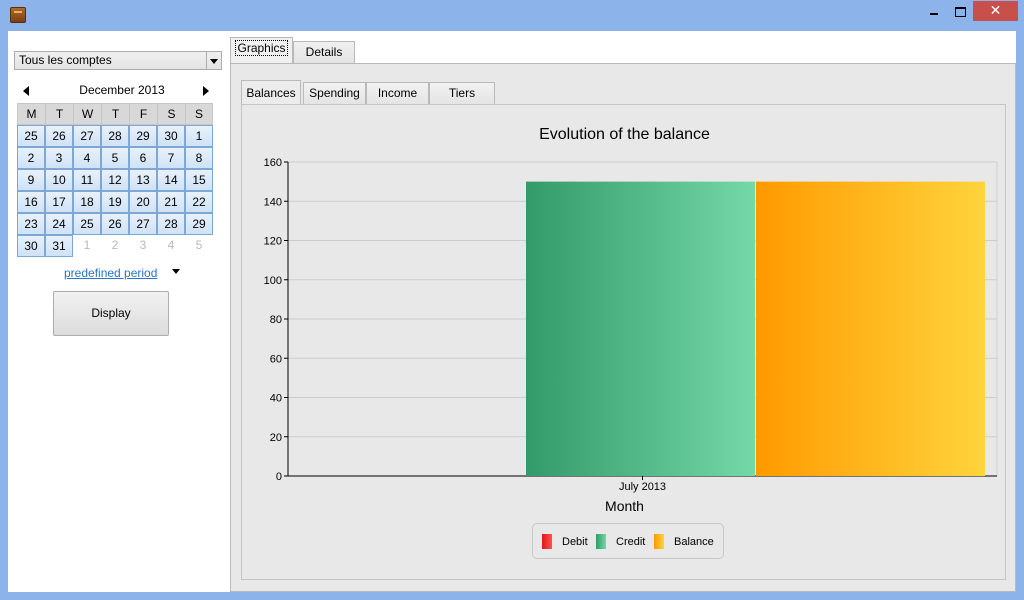 Image resolution: width=1024 pixels, height=600 pixels. What do you see at coordinates (334, 93) in the screenshot?
I see `tab-spending: Spending` at bounding box center [334, 93].